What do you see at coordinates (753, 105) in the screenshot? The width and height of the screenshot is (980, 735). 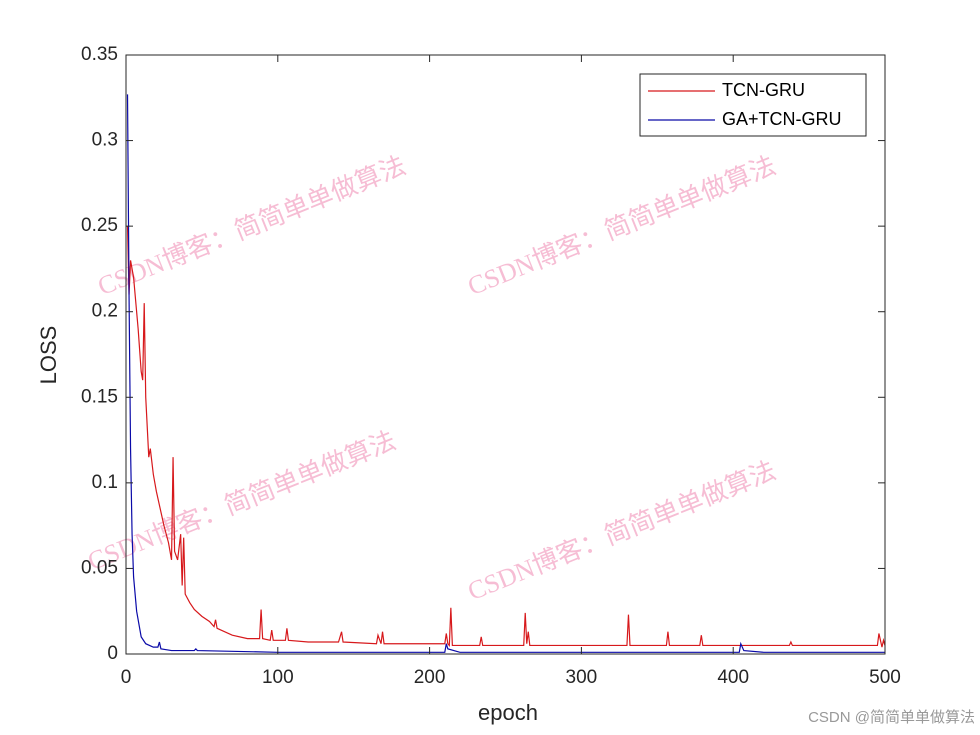 I see `legend-box` at bounding box center [753, 105].